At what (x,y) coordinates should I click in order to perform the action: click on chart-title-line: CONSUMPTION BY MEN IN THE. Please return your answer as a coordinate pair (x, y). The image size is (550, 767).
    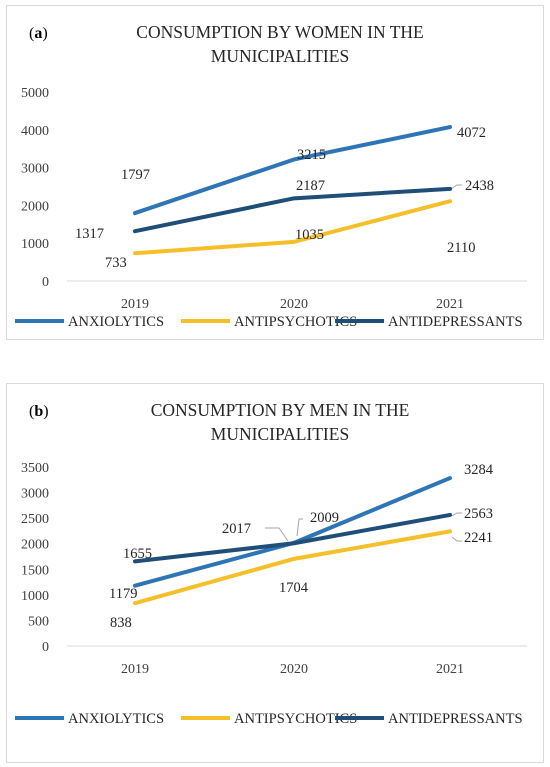
    Looking at the image, I should click on (280, 410).